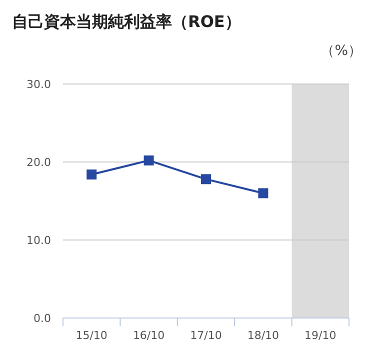 This screenshot has width=376, height=358. What do you see at coordinates (38, 84) in the screenshot?
I see `y-tick-label: 30.0` at bounding box center [38, 84].